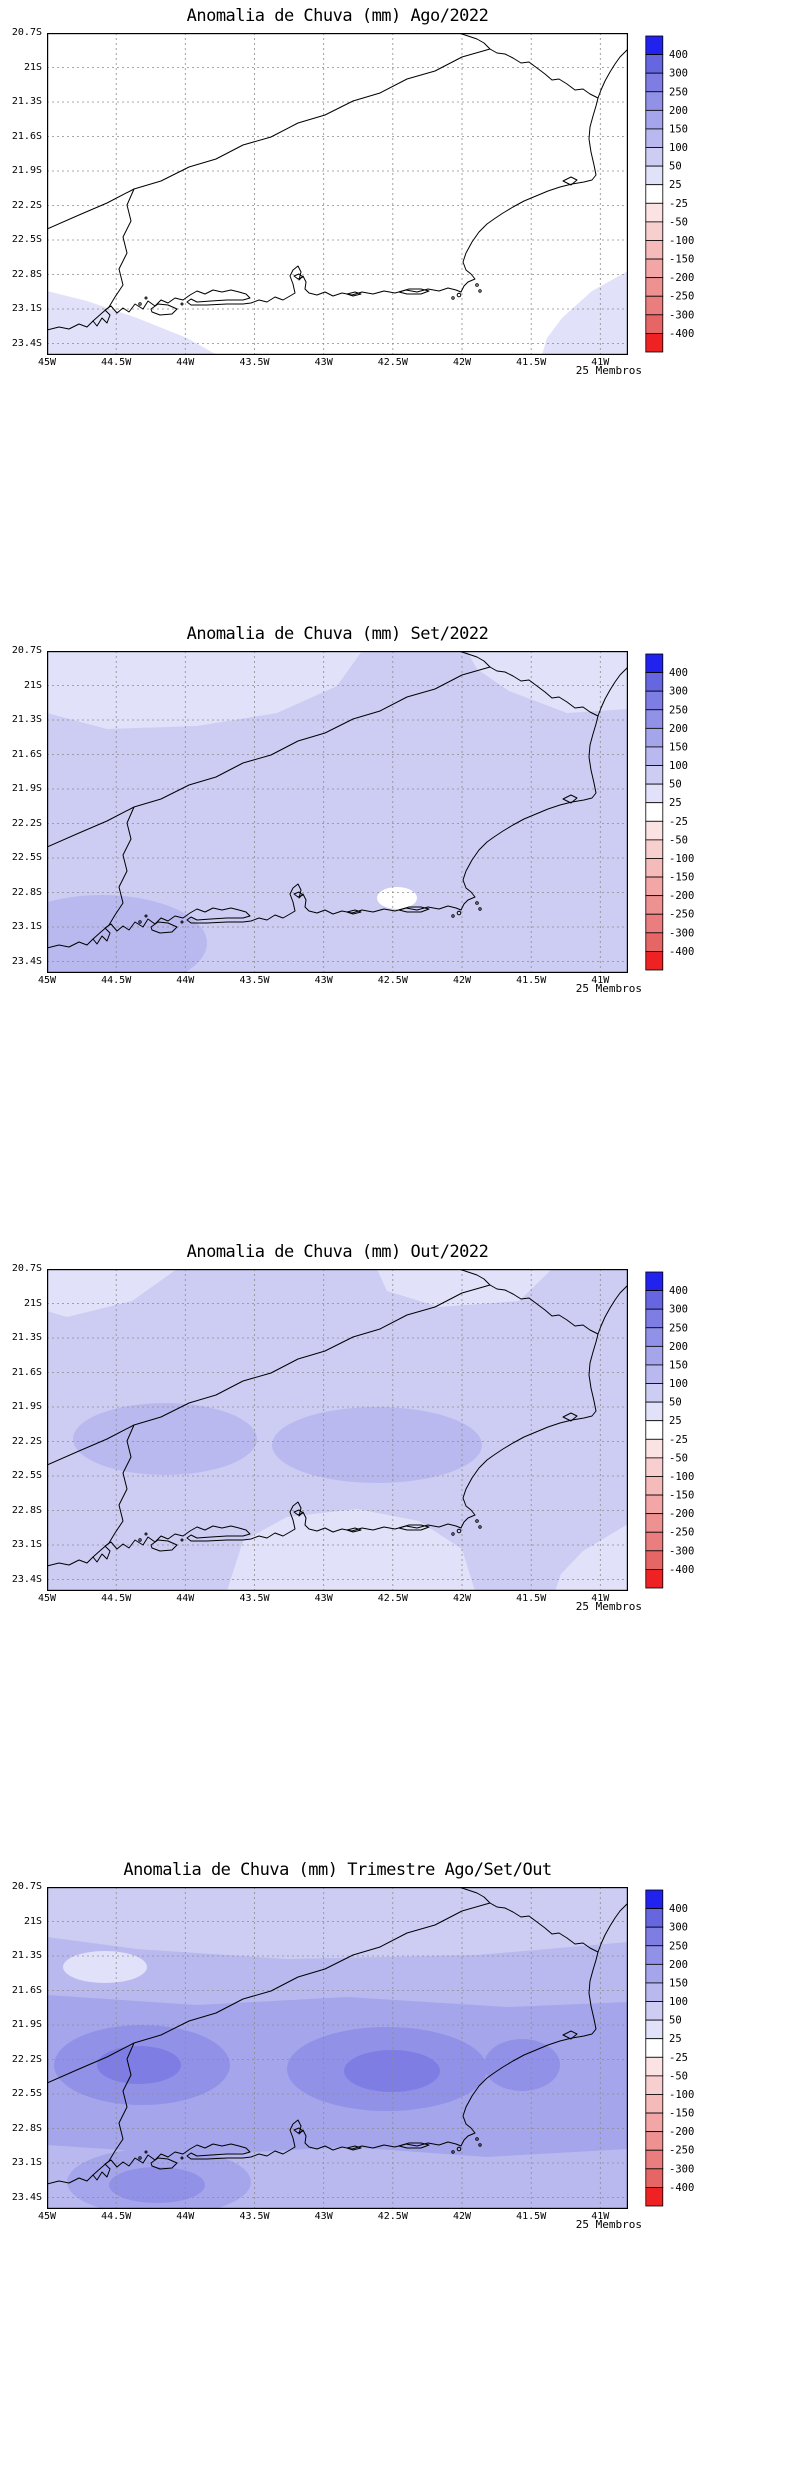 The image size is (800, 2472). Describe the element at coordinates (681, 1496) in the screenshot. I see `colorbar-label: -150` at that location.